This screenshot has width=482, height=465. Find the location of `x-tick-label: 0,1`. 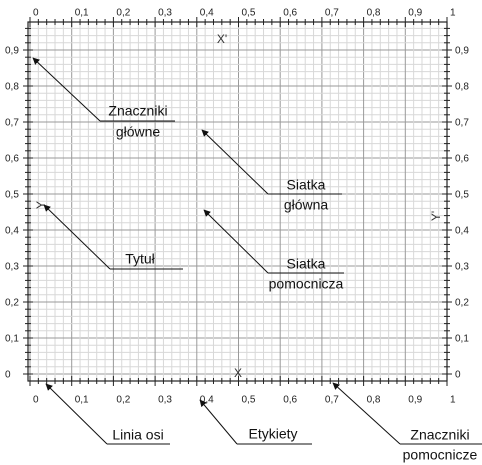

x-tick-label: 0,1 is located at coordinates (82, 400).